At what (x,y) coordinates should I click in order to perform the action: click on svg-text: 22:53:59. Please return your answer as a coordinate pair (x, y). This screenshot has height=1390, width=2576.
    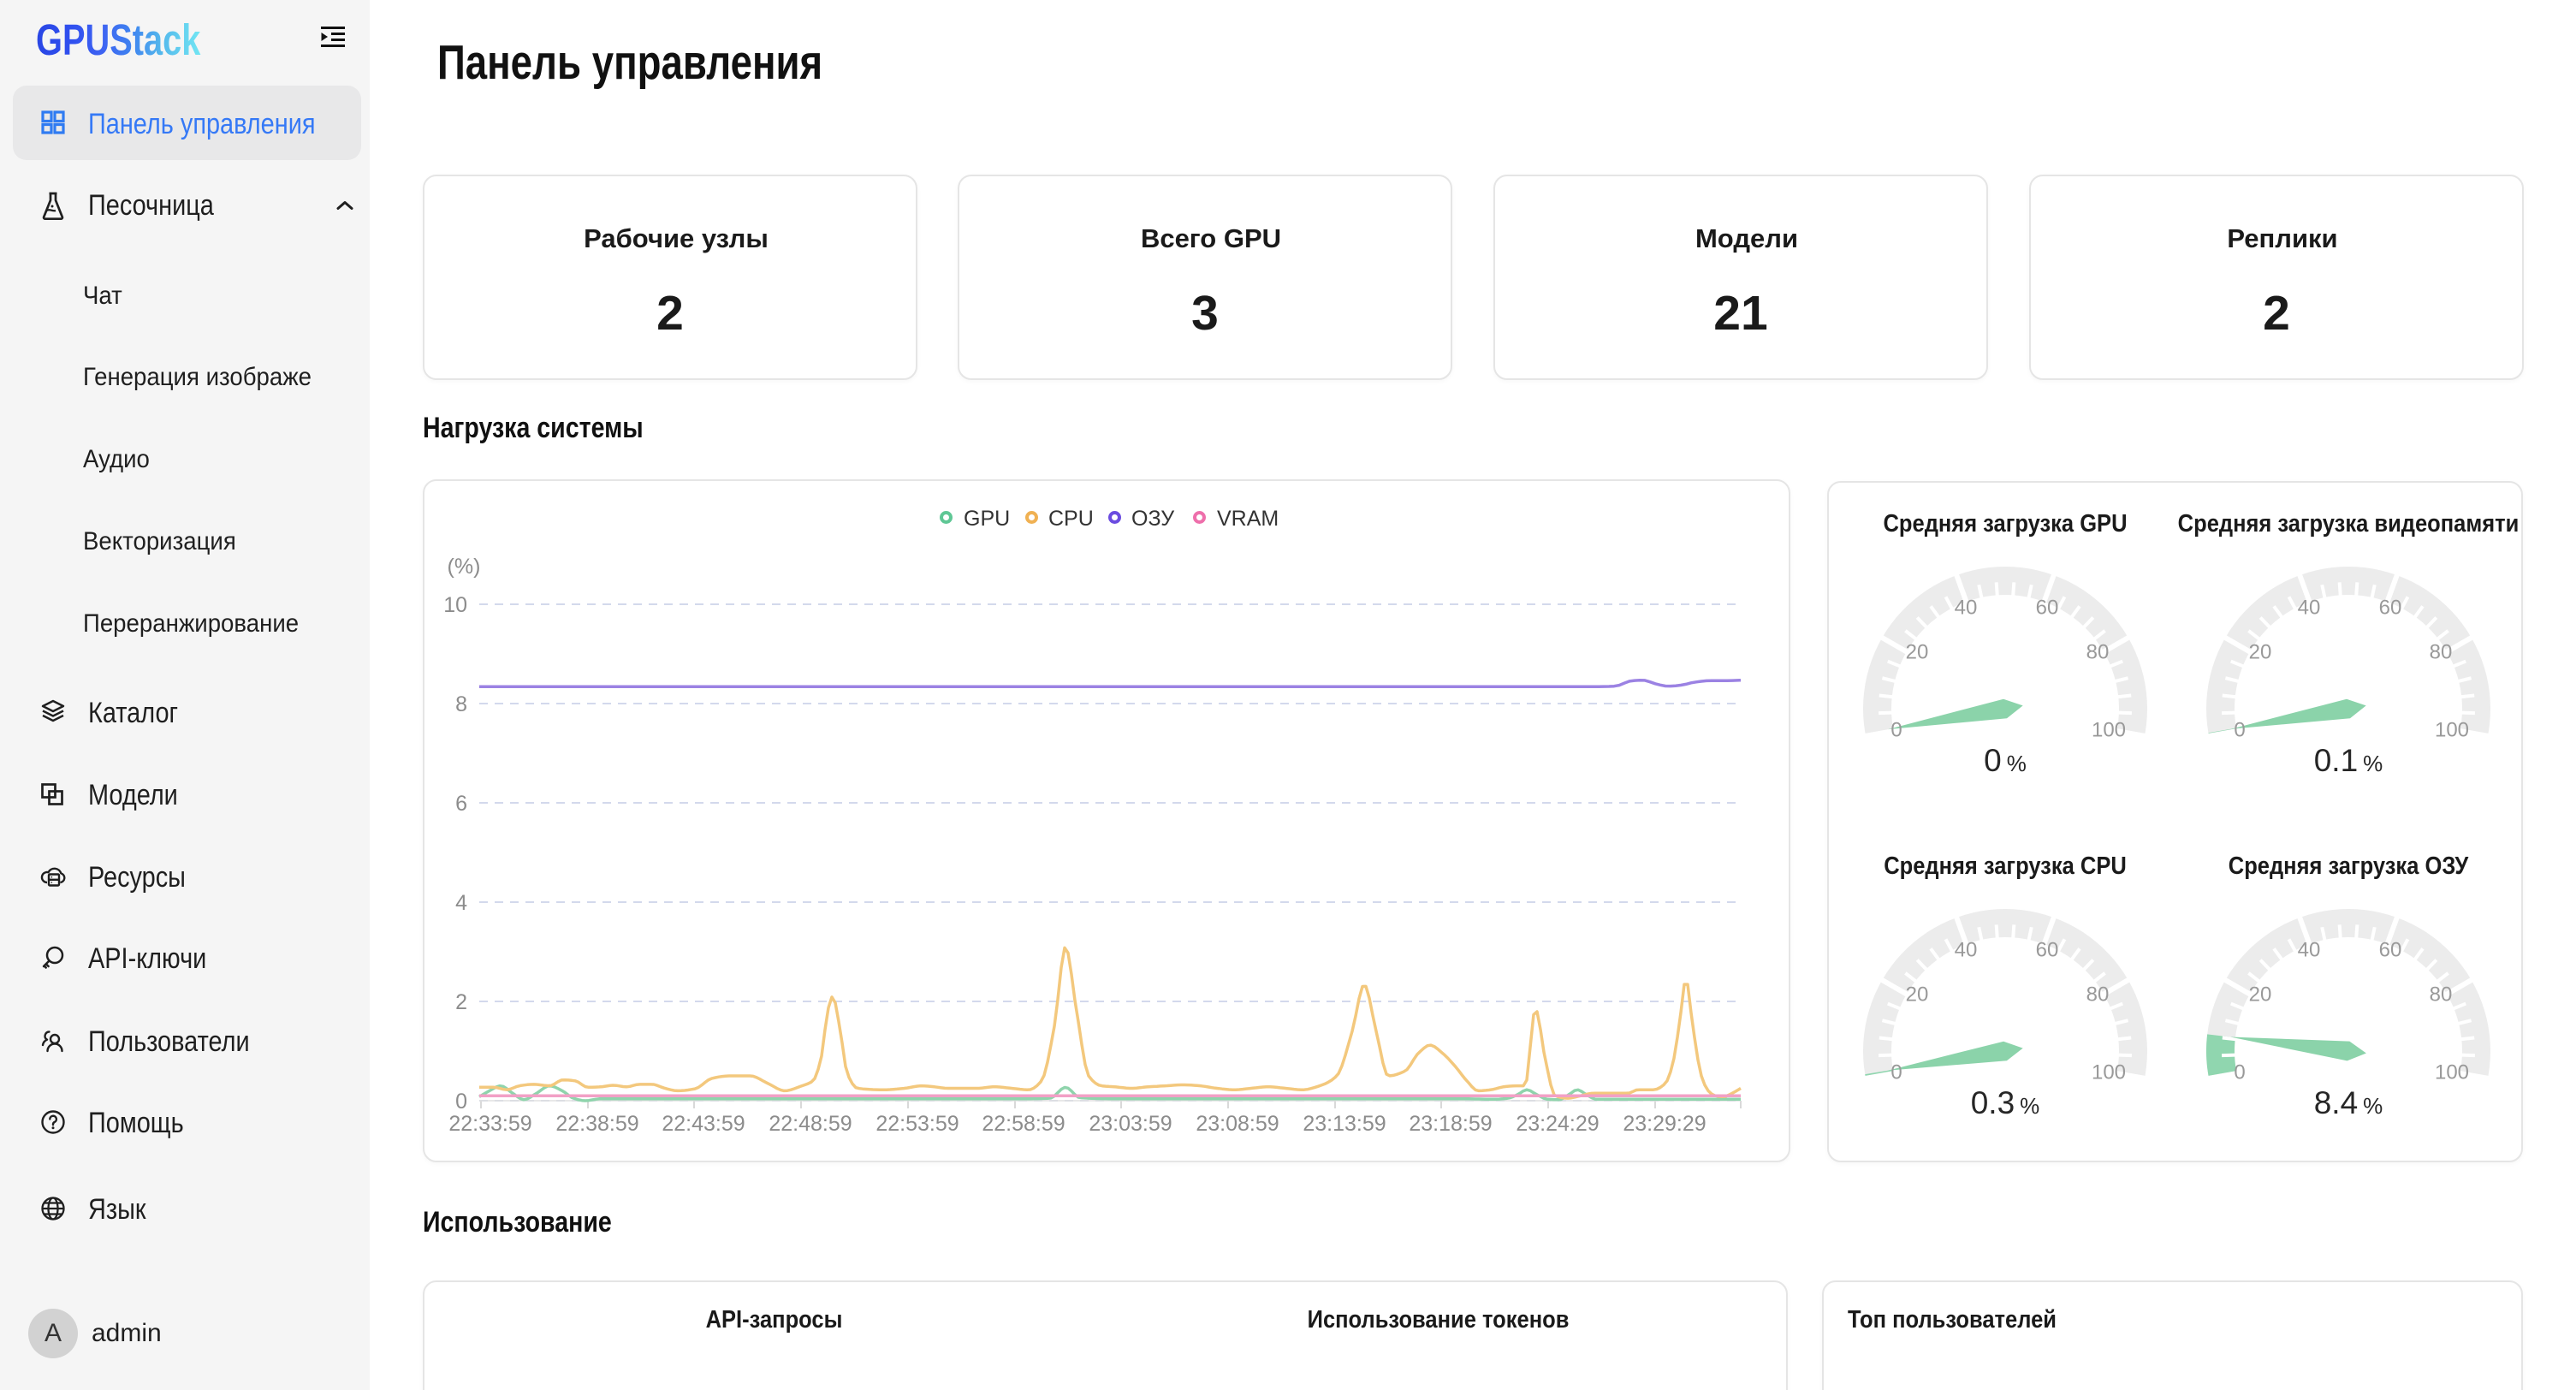
    Looking at the image, I should click on (917, 1124).